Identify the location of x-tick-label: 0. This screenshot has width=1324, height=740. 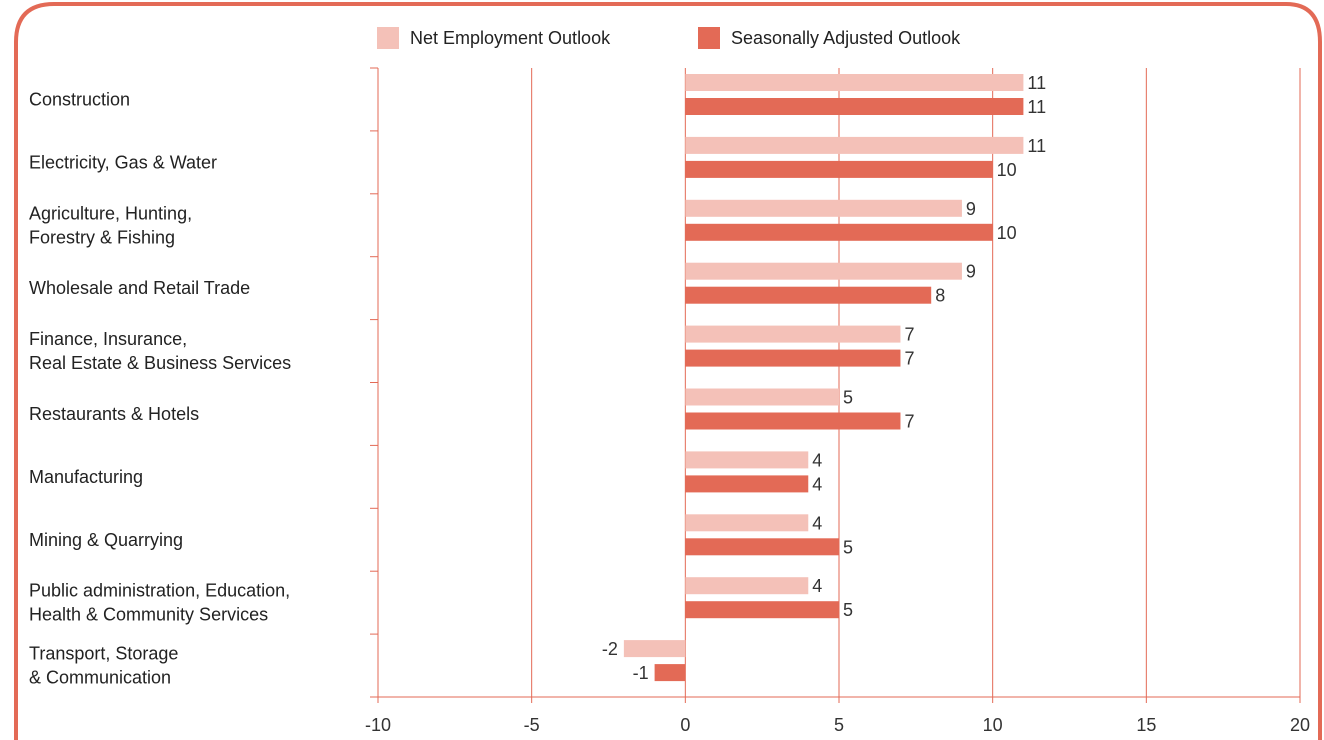
(685, 725).